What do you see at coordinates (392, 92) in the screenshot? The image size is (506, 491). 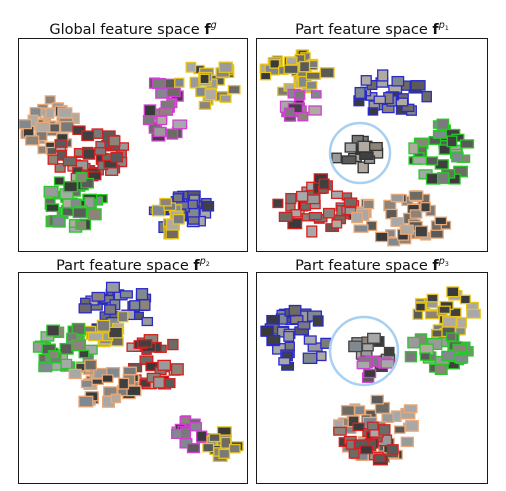 I see `cluster-blue` at bounding box center [392, 92].